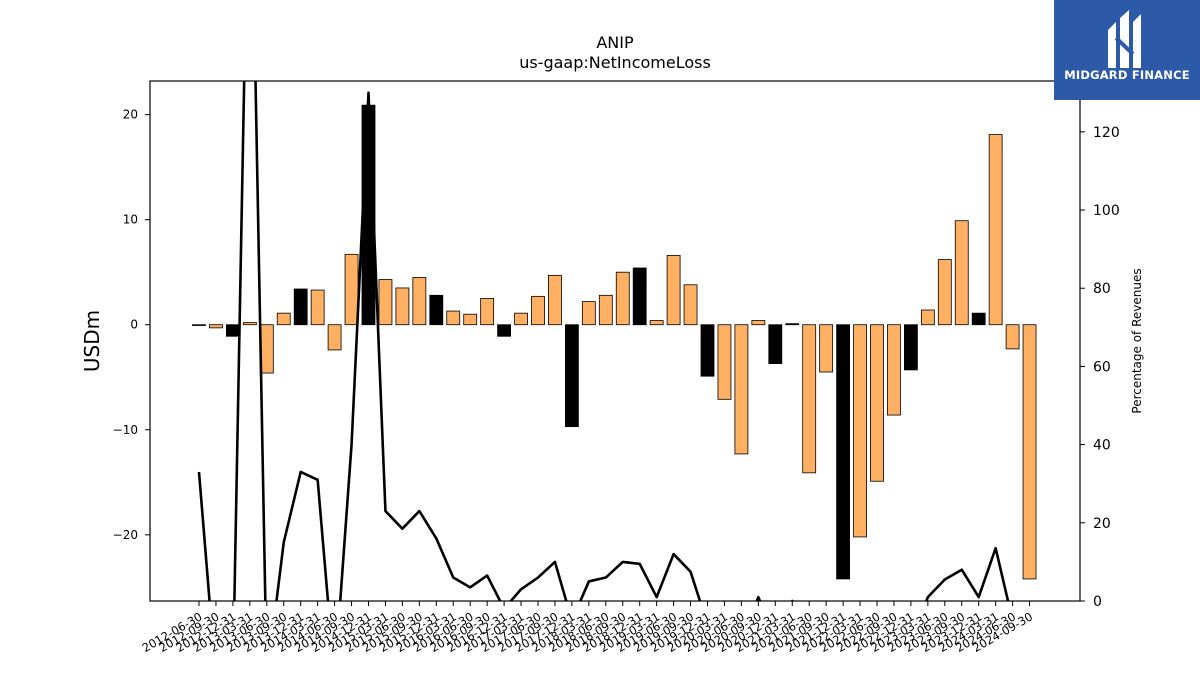 The width and height of the screenshot is (1200, 675). Describe the element at coordinates (1102, 289) in the screenshot. I see `y2-tick-label: 80` at that location.